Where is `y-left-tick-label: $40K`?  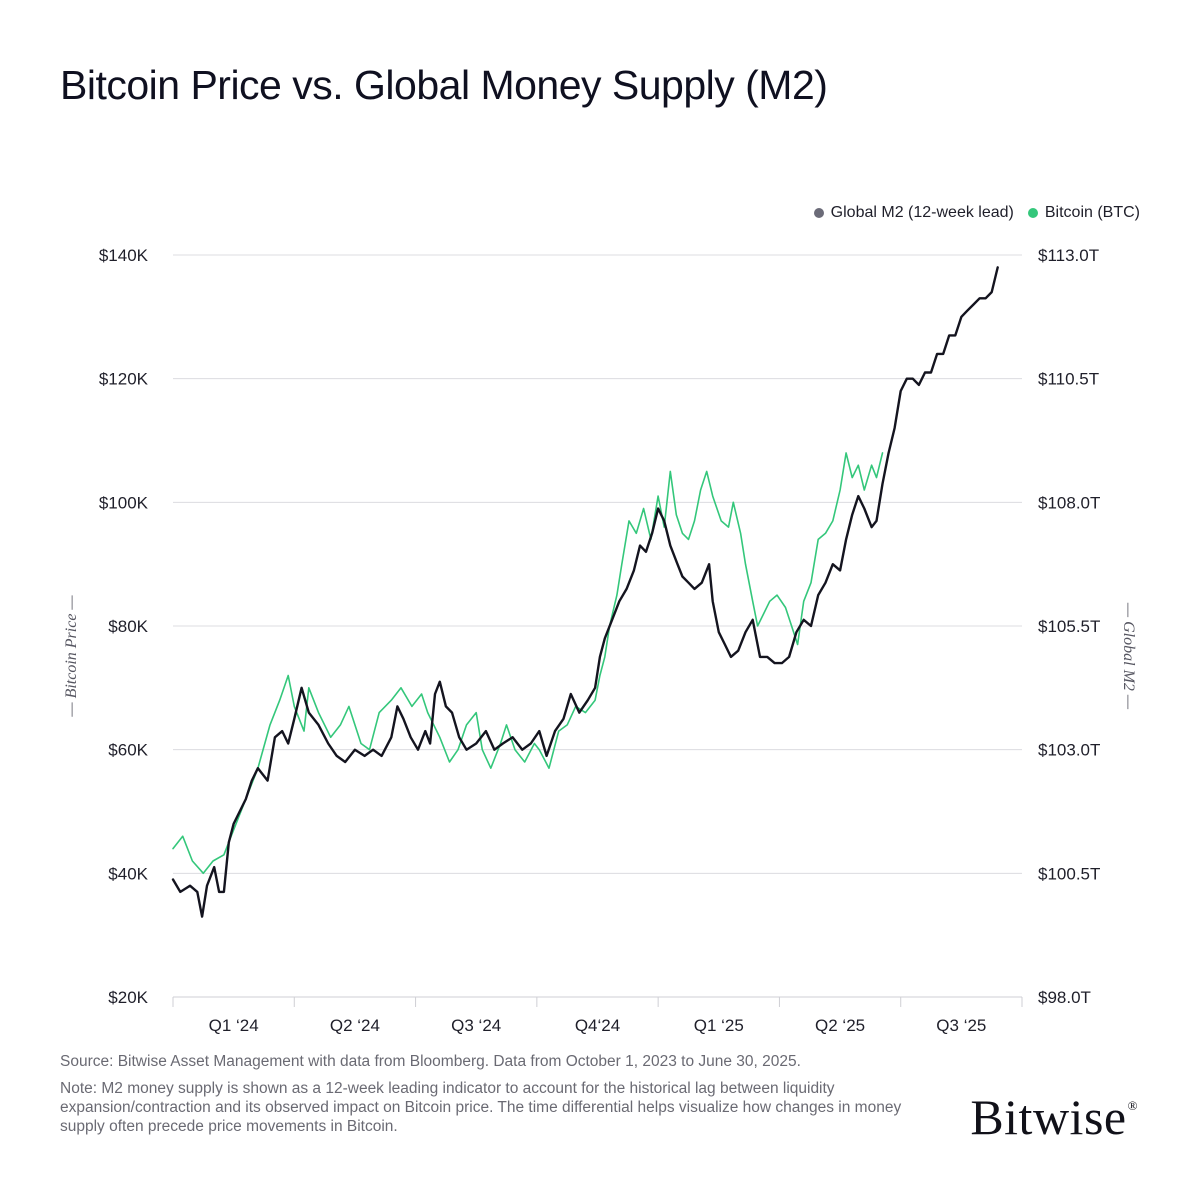
y-left-tick-label: $40K is located at coordinates (128, 873).